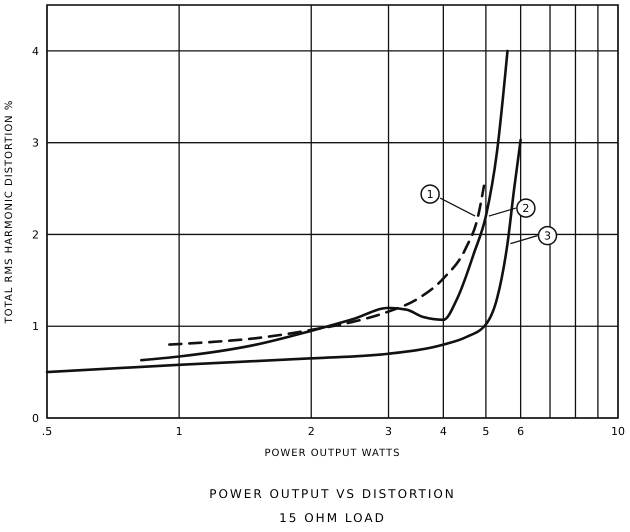 The image size is (630, 532). I want to click on x-tick-label: 4, so click(443, 431).